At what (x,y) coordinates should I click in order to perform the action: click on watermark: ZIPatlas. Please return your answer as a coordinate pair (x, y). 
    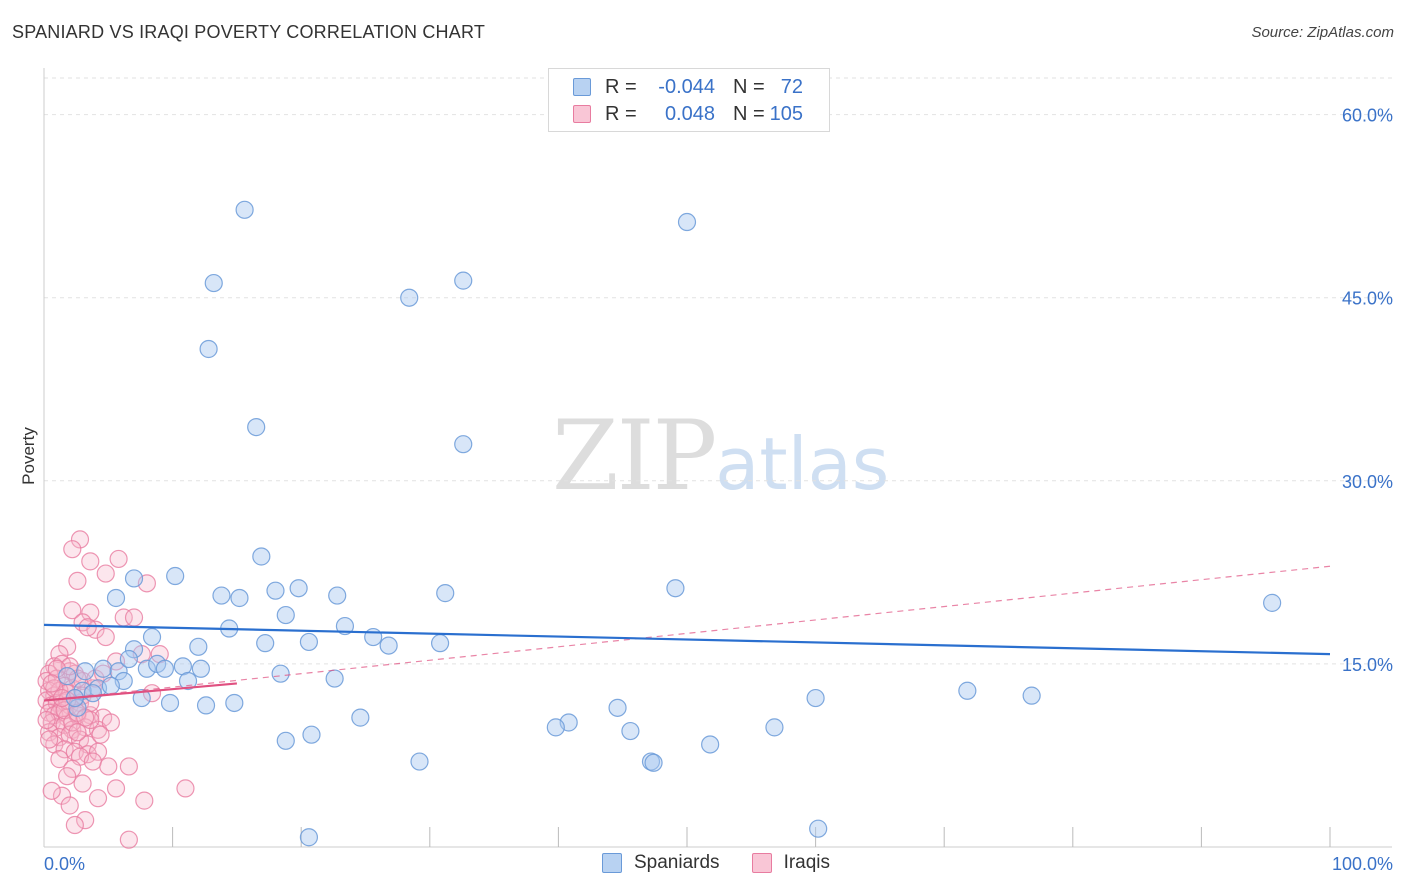
    Looking at the image, I should click on (720, 456).